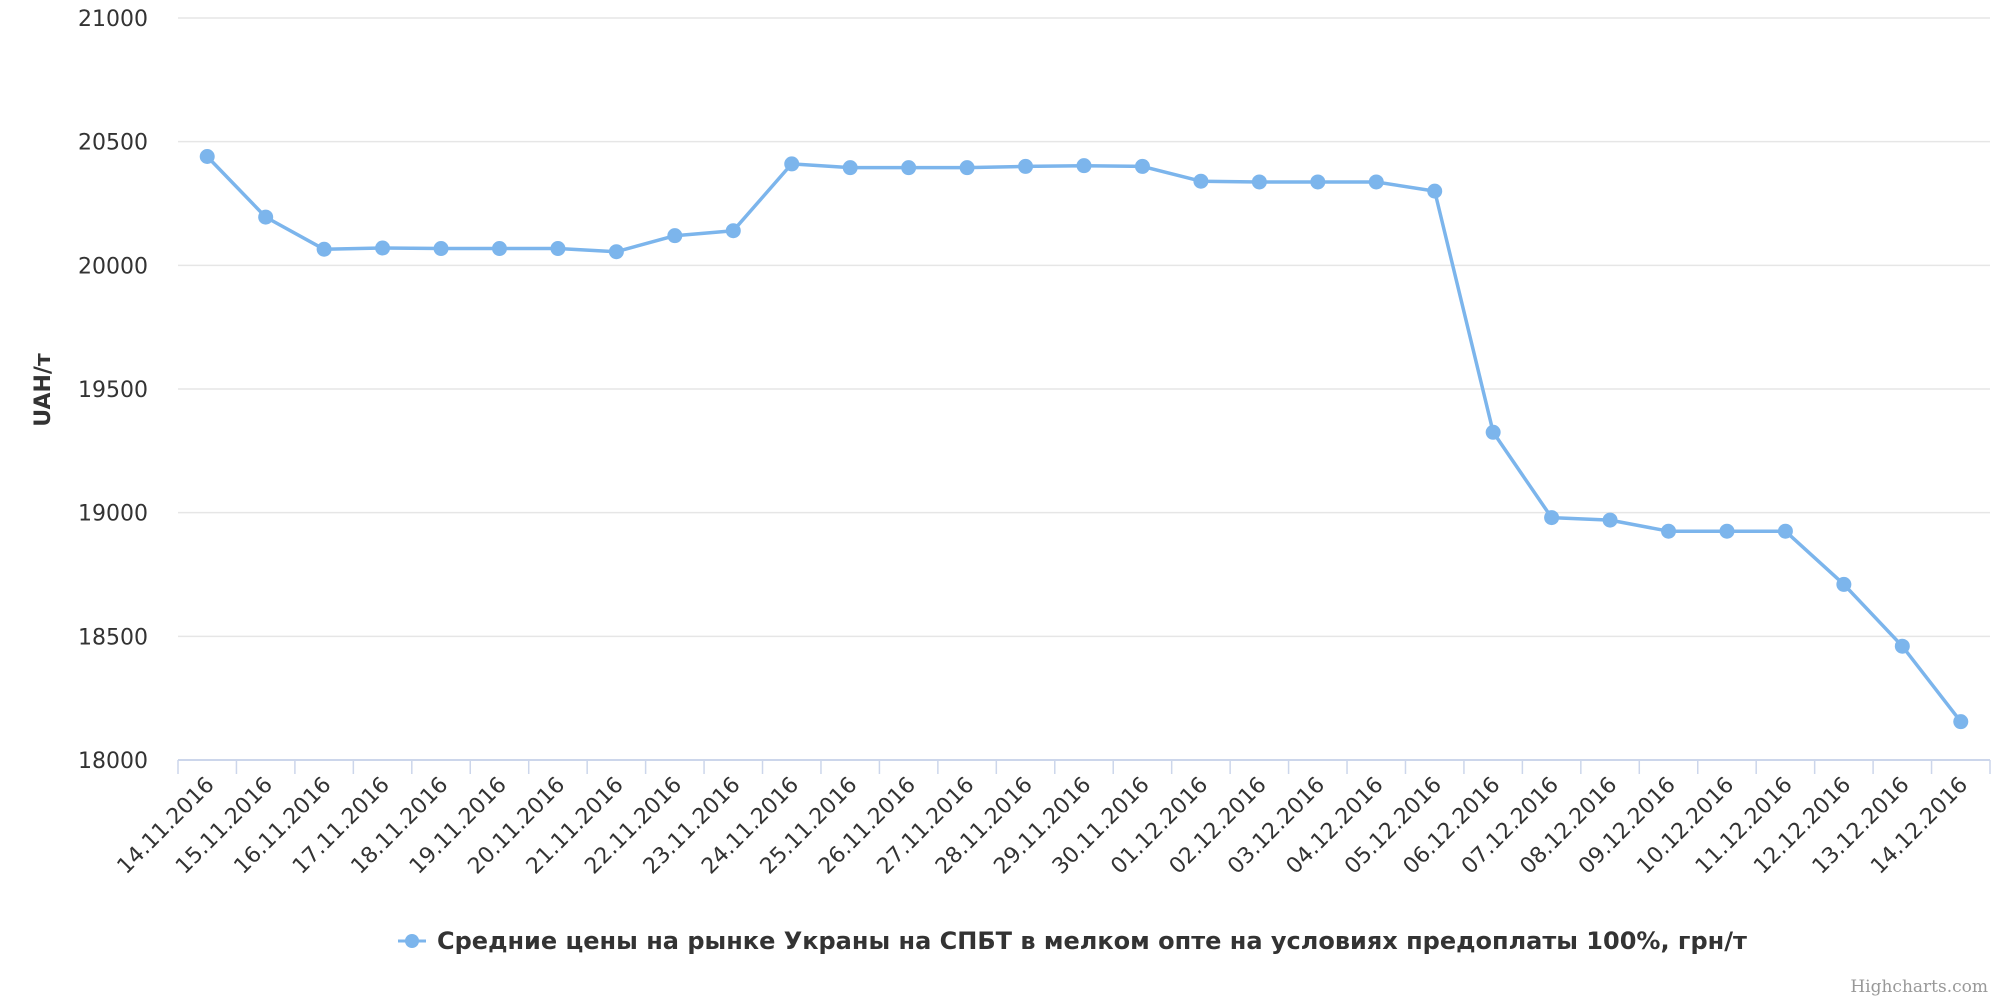  I want to click on y-axis-label: UAH/т, so click(43, 390).